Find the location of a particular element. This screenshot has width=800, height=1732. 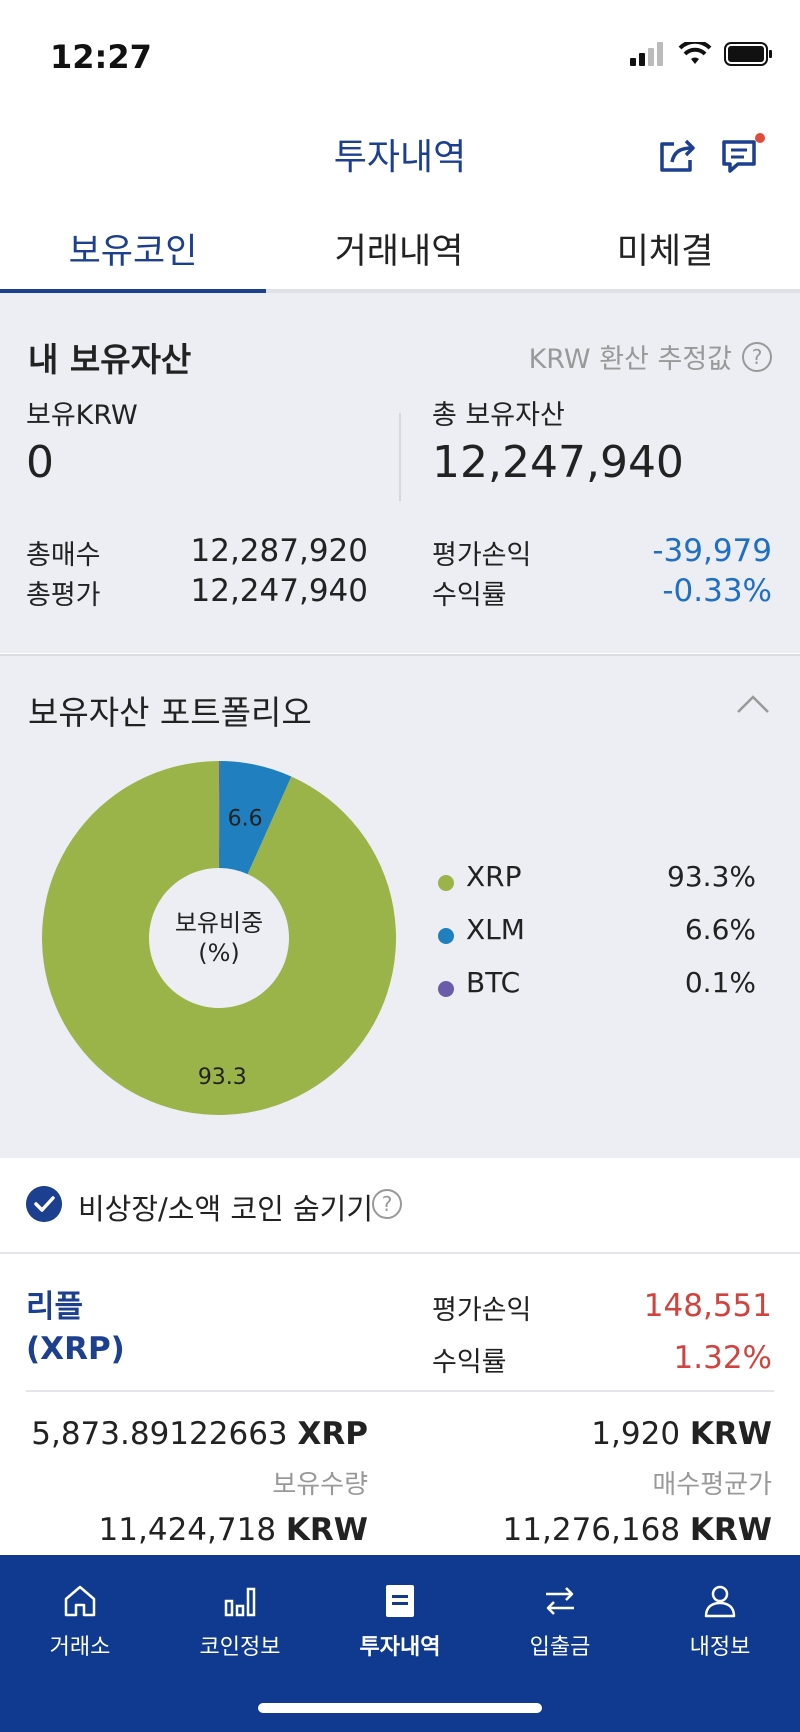

bar-chart-icon is located at coordinates (240, 1602).